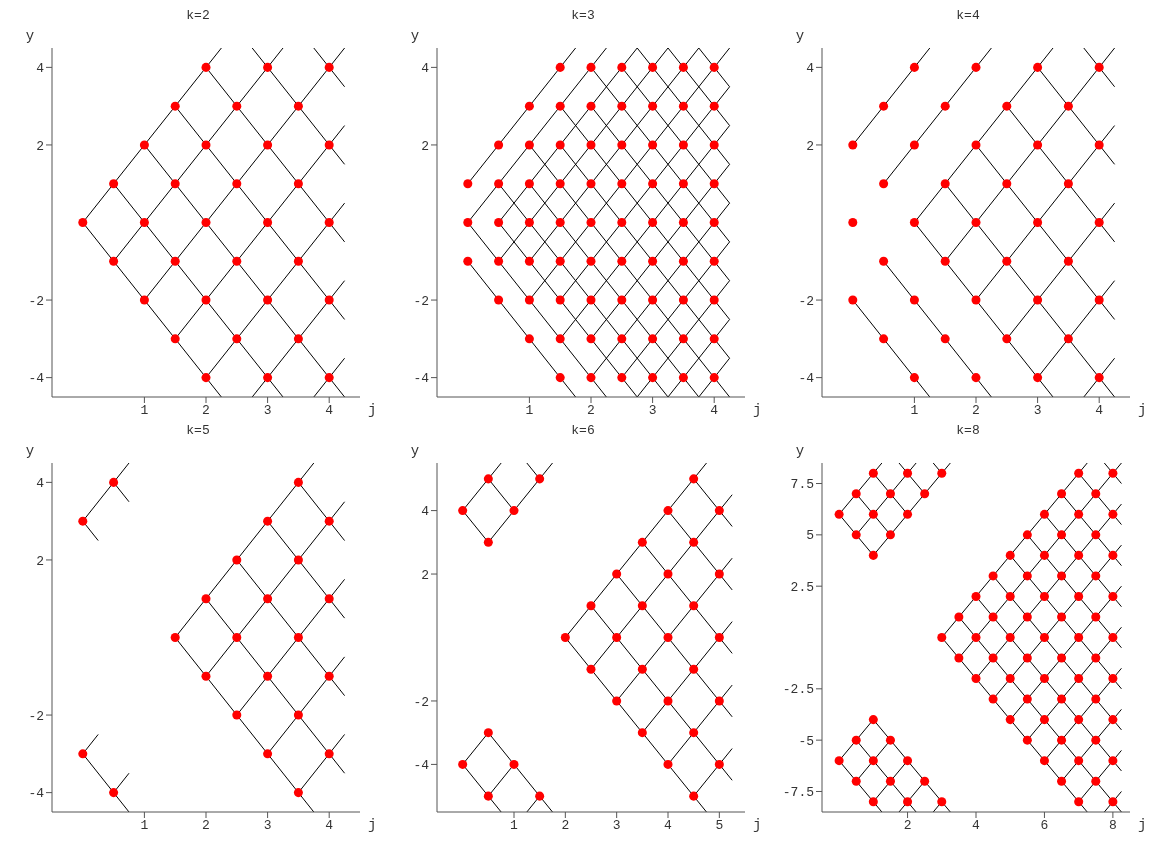  Describe the element at coordinates (198, 431) in the screenshot. I see `chart-title: k=5` at that location.